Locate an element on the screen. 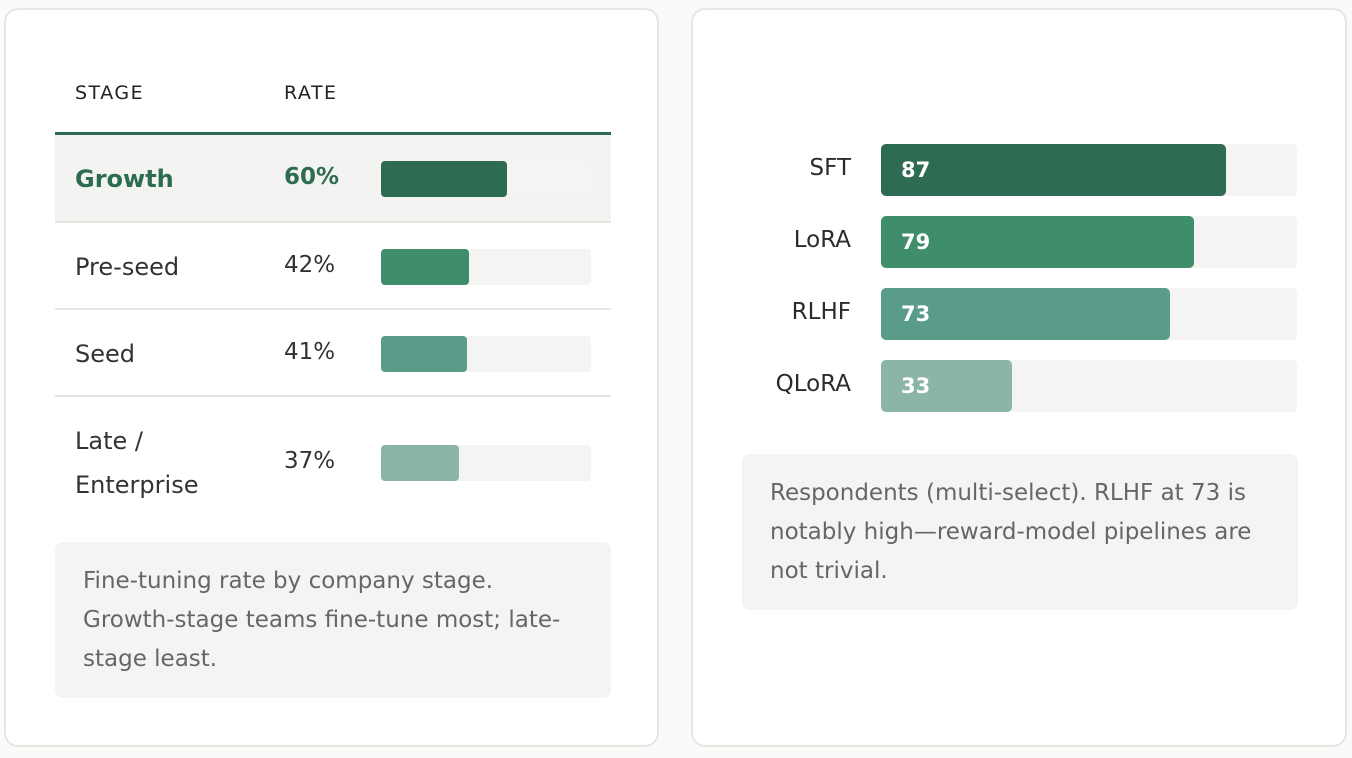 This screenshot has height=758, width=1352. rate-cell: 41% is located at coordinates (310, 351).